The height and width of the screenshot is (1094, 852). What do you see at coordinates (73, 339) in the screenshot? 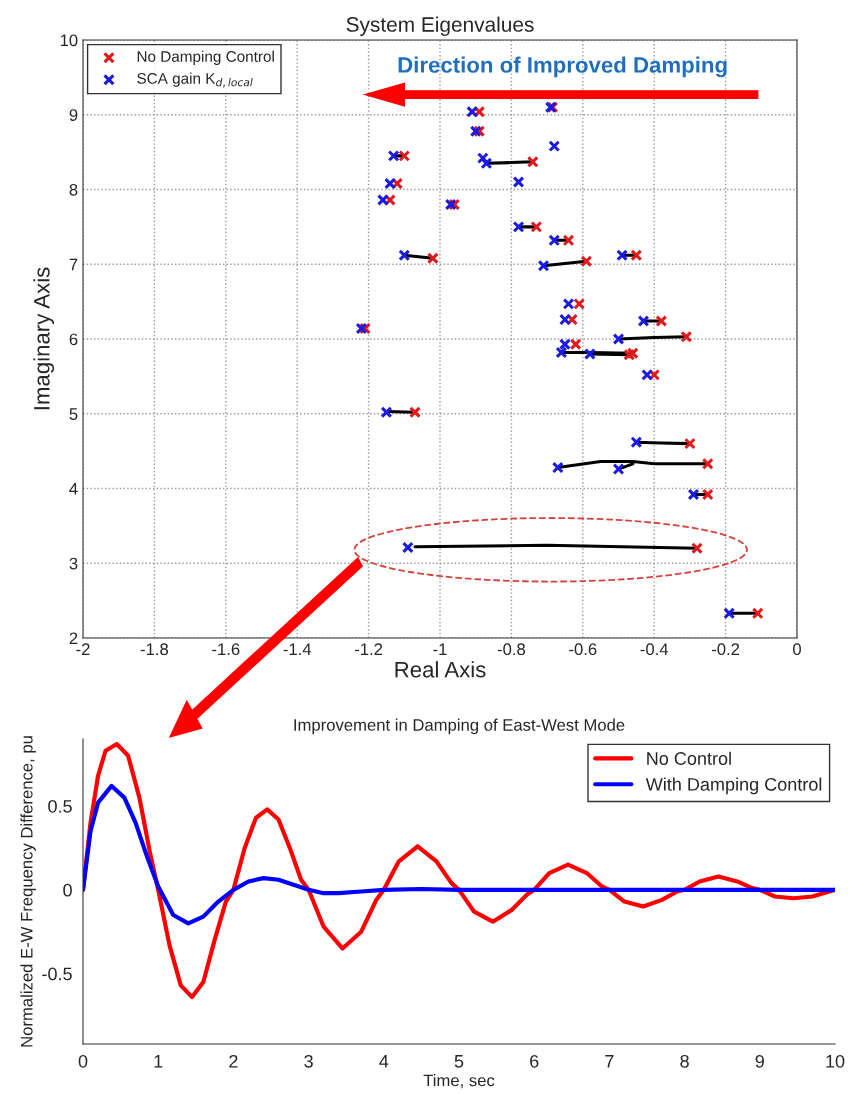
I see `y-tick-label: 6` at bounding box center [73, 339].